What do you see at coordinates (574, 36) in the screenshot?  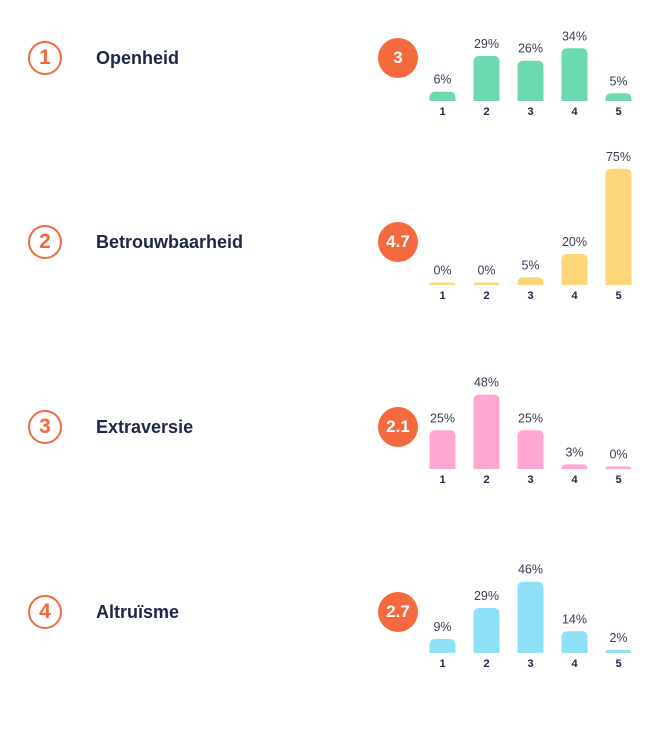 I see `data-label: 34%` at bounding box center [574, 36].